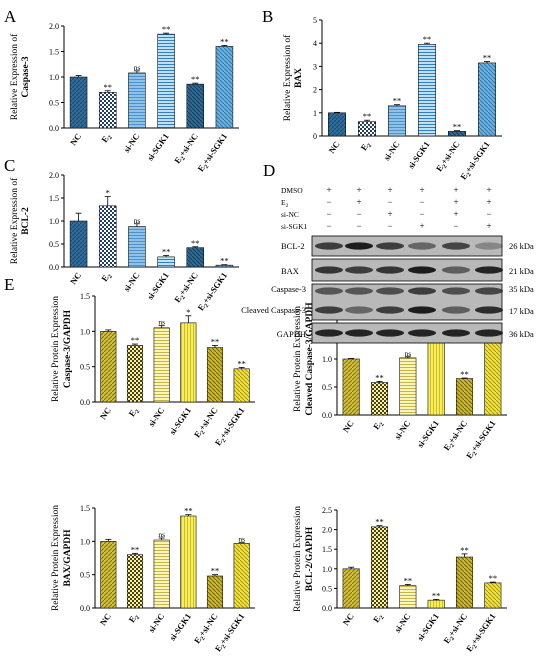 The image size is (550, 672). I want to click on y-axis-label: Relative Protein Expression, so click(298, 359).